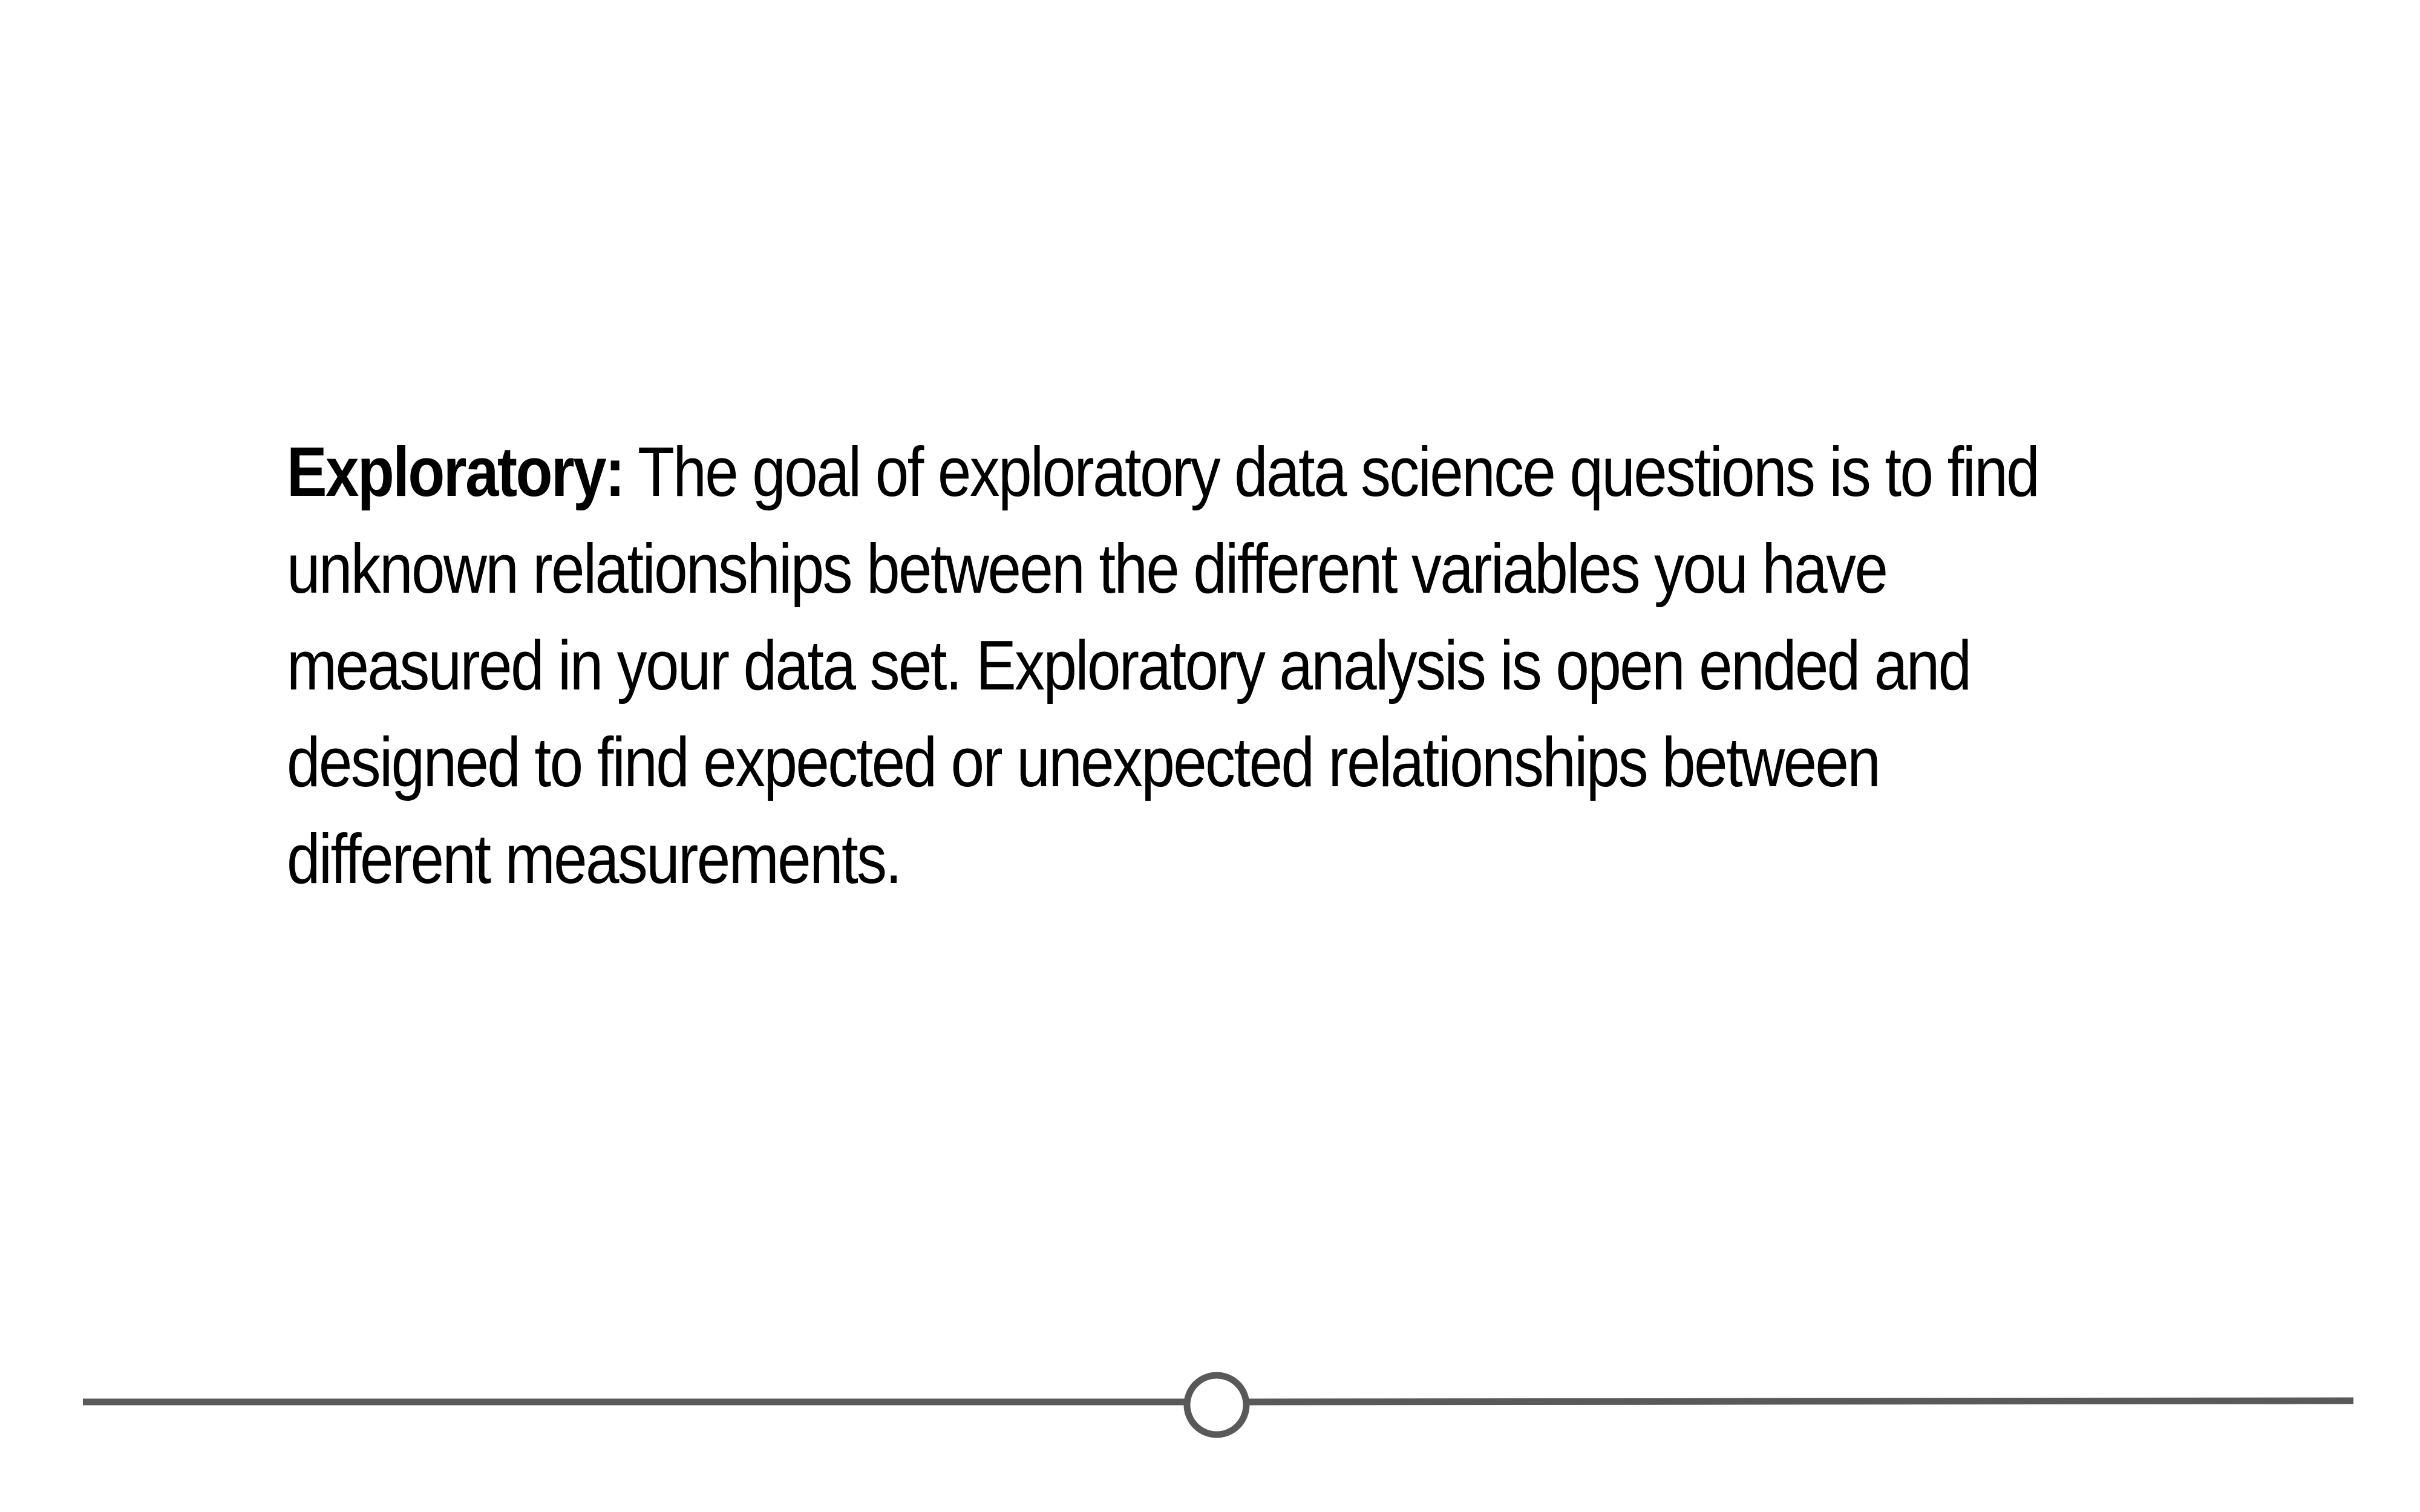 The image size is (2420, 1512). I want to click on divider-line-right, so click(1801, 1402).